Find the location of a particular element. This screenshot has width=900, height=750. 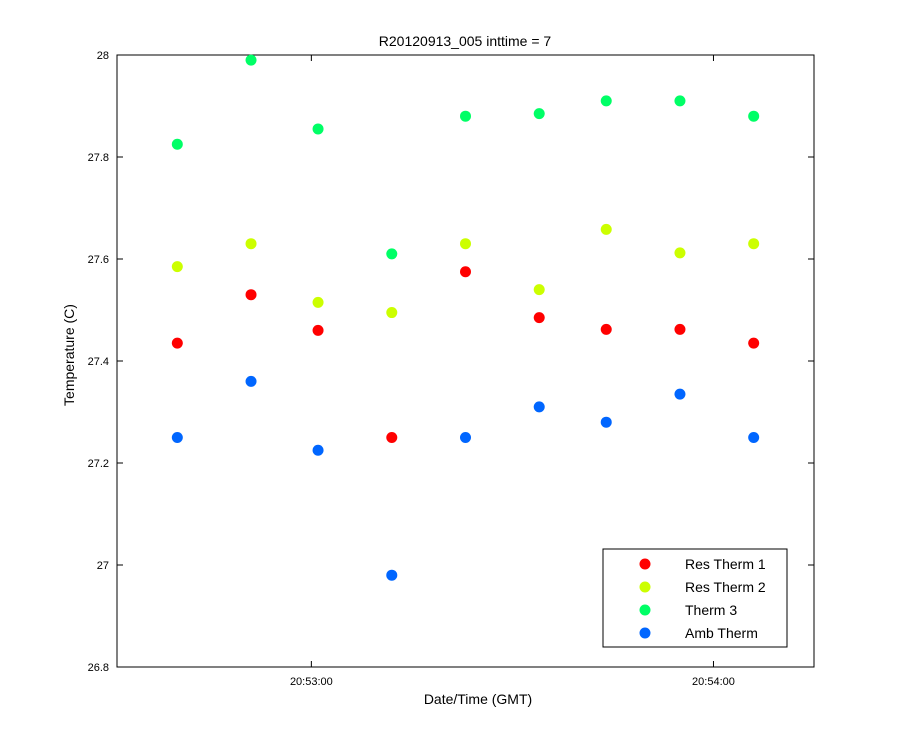

x-tick-label: 20:54:00 is located at coordinates (713, 682).